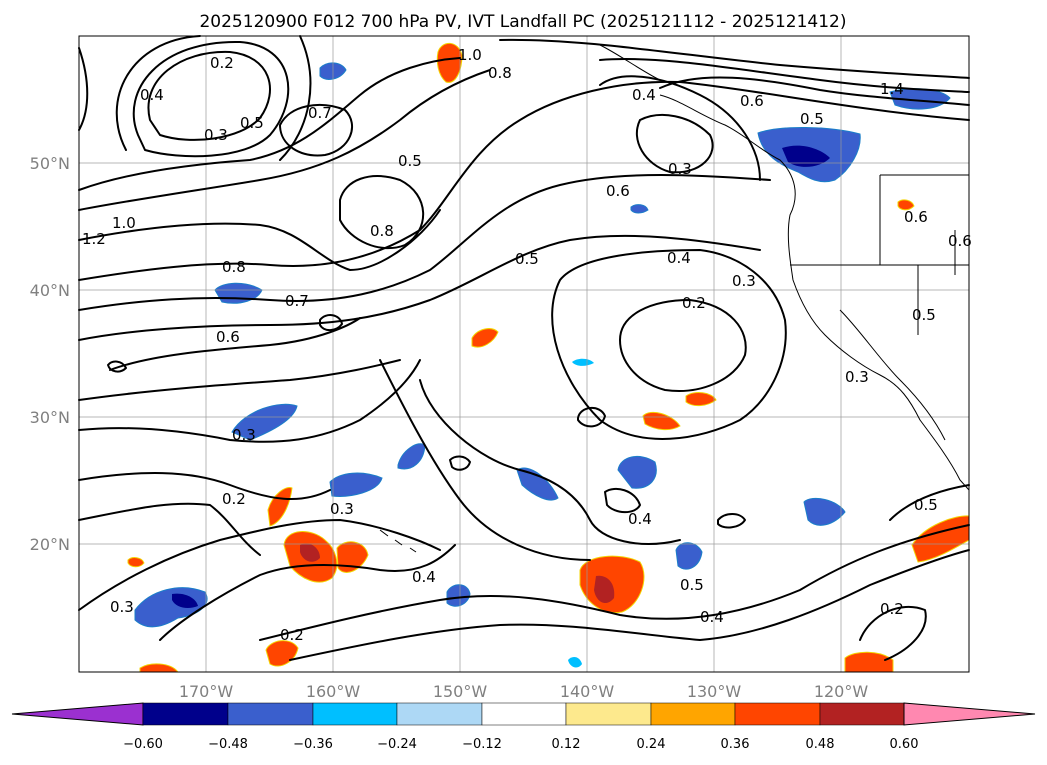 The image size is (1047, 765). I want to click on colorbar-extend-high, so click(969, 714).